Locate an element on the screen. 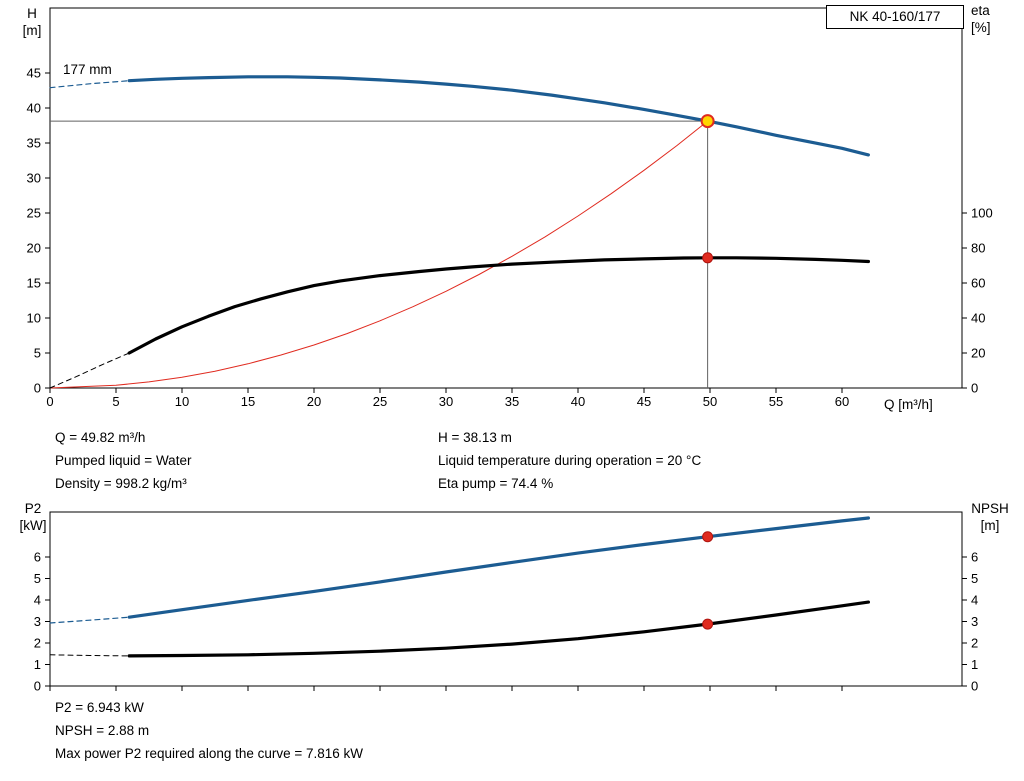 The image size is (1024, 781). x-axis-tick-label: 50 is located at coordinates (710, 401).